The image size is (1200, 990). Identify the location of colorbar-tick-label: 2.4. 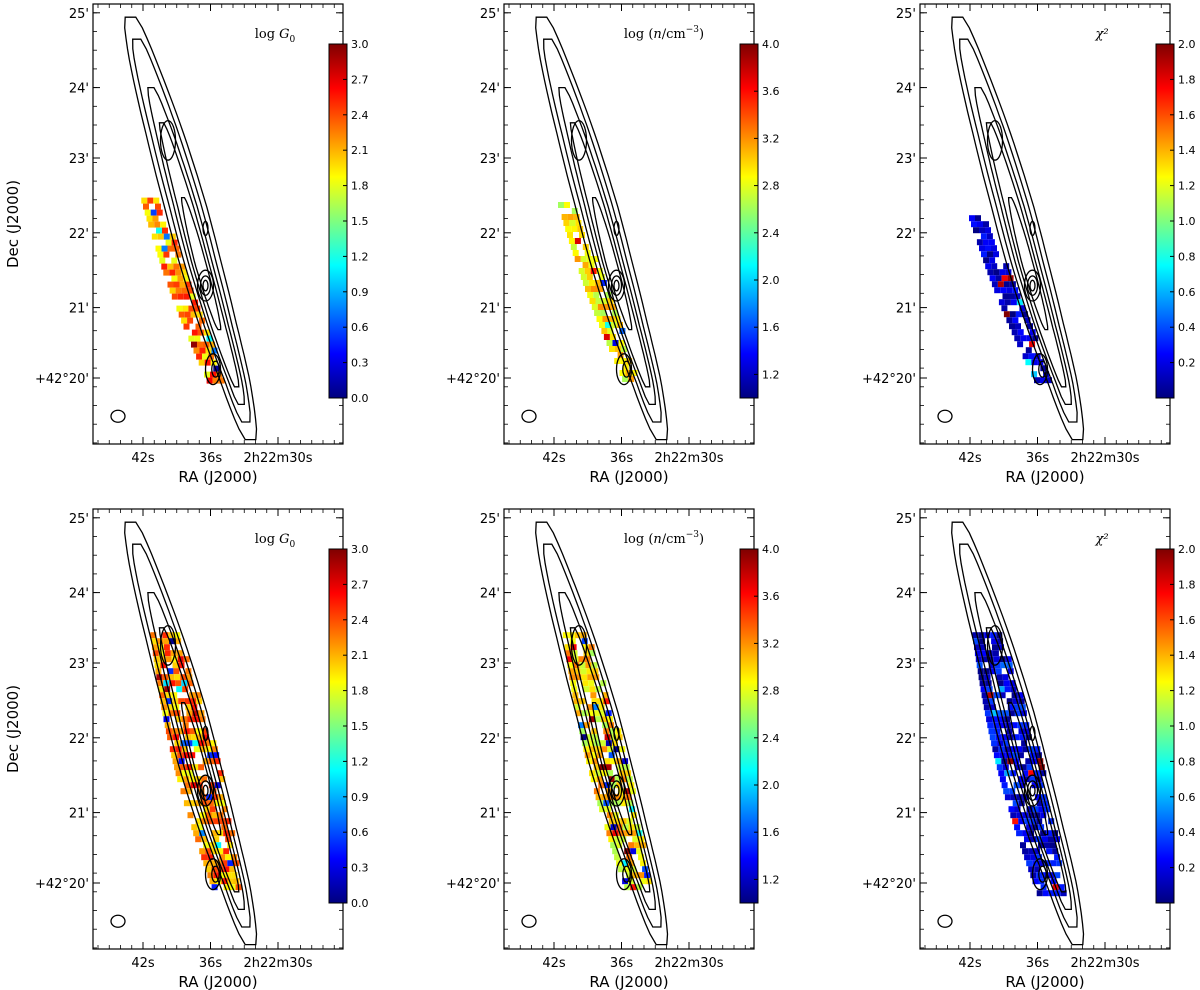
(771, 738).